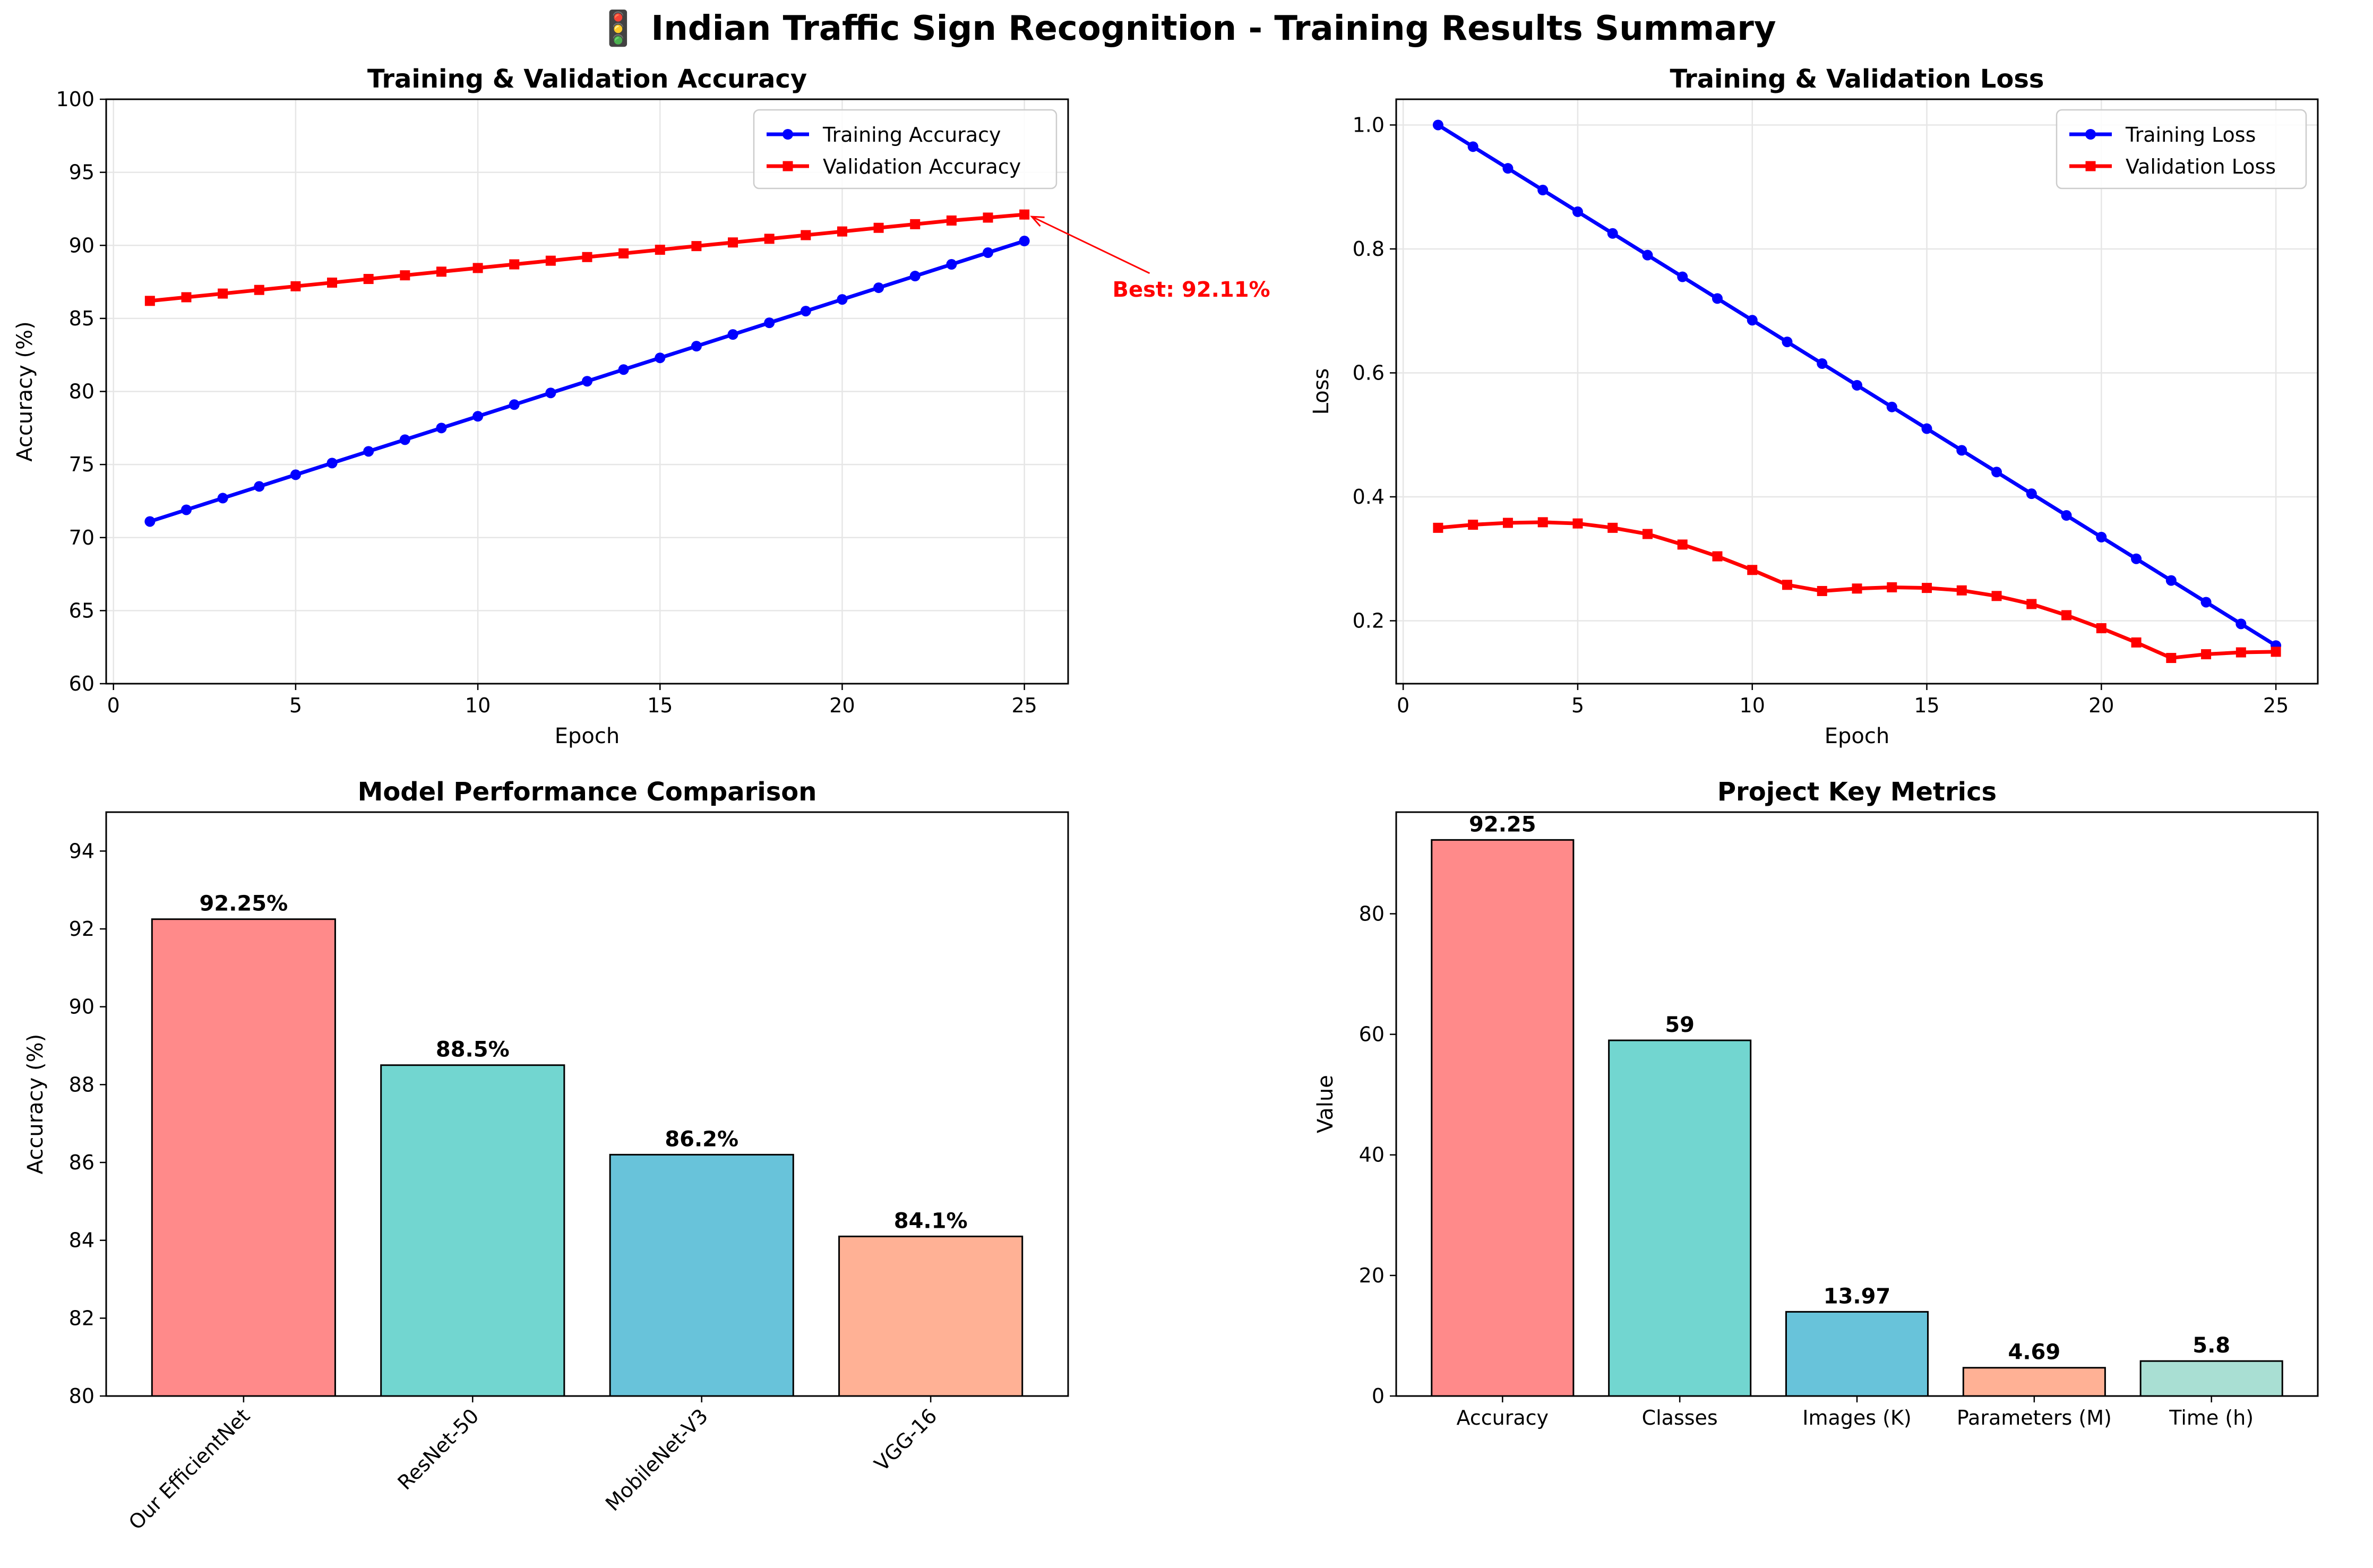 The width and height of the screenshot is (2373, 1568). What do you see at coordinates (1378, 1396) in the screenshot?
I see `y-tick-label: 0` at bounding box center [1378, 1396].